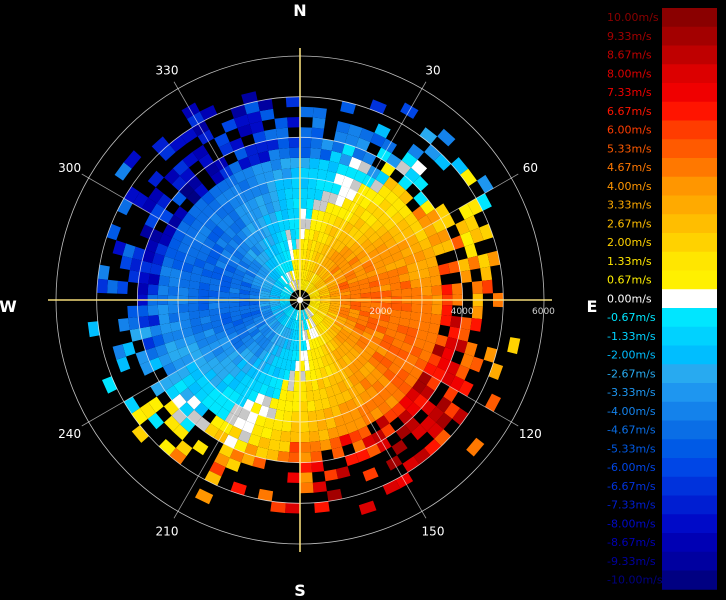  Describe the element at coordinates (631, 486) in the screenshot. I see `colorbar-label: -6.67m/s` at that location.